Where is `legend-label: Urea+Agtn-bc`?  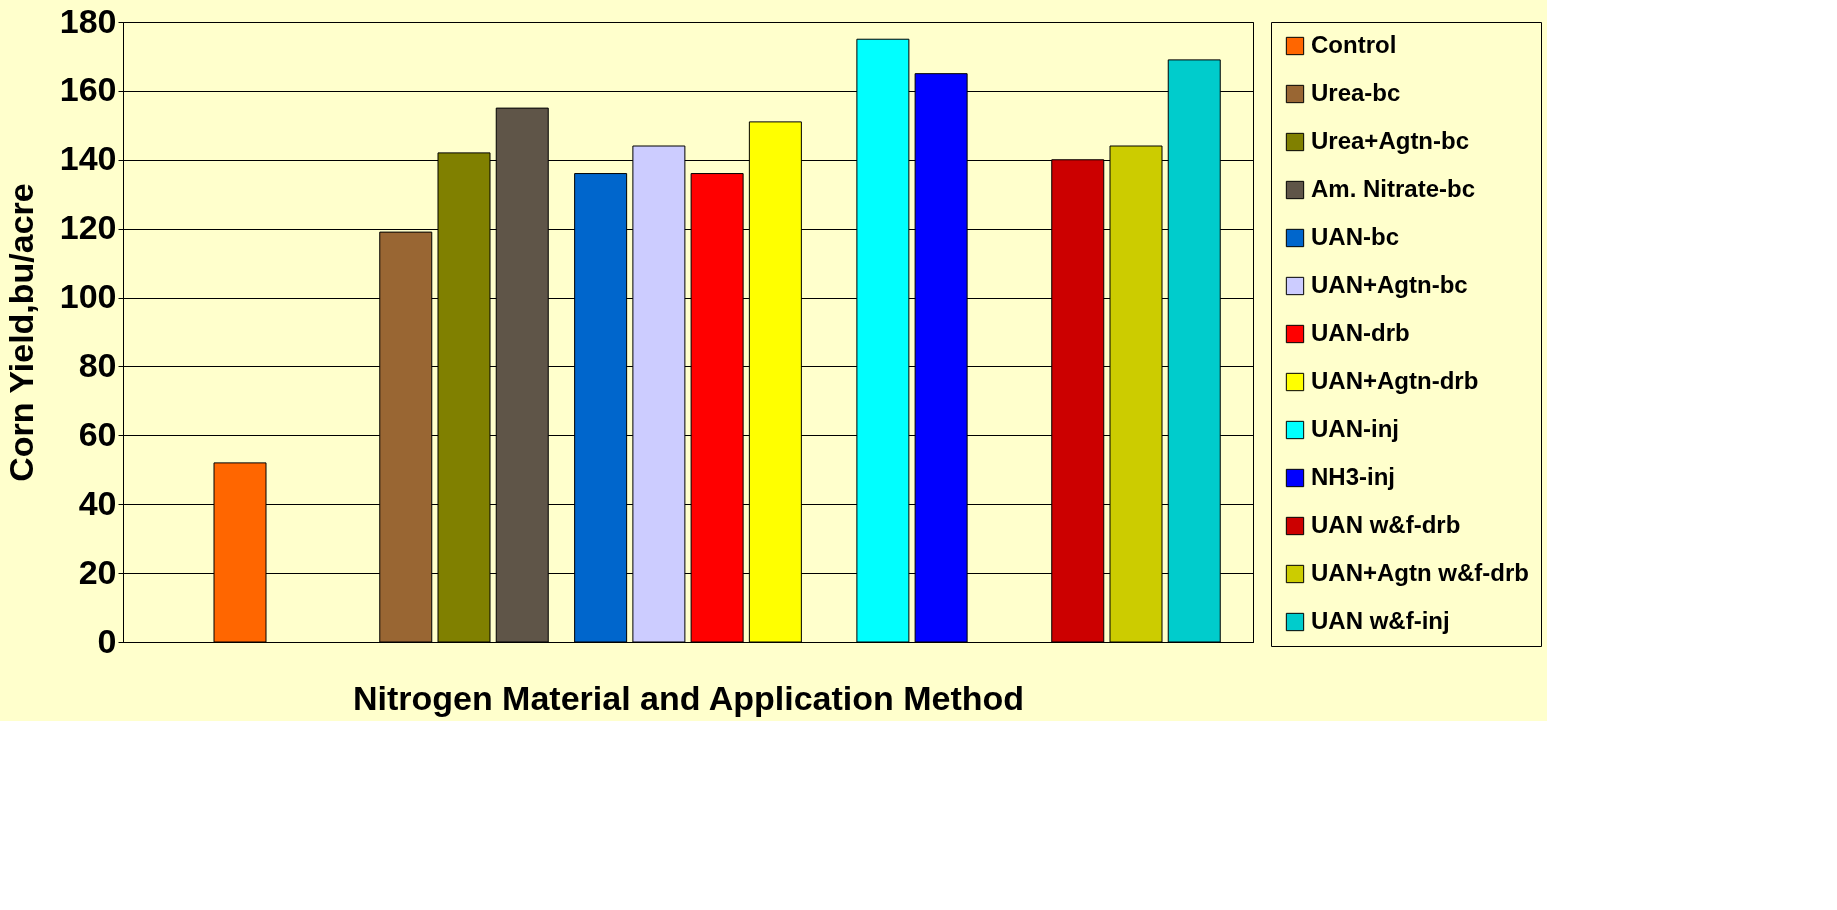 legend-label: Urea+Agtn-bc is located at coordinates (1390, 140).